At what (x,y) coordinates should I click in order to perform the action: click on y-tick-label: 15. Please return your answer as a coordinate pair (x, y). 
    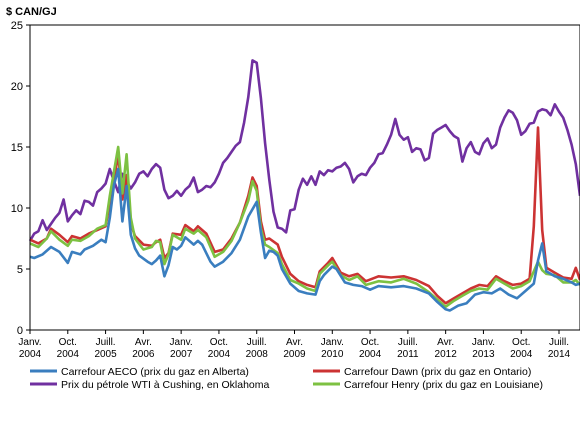
    Looking at the image, I should click on (17, 148).